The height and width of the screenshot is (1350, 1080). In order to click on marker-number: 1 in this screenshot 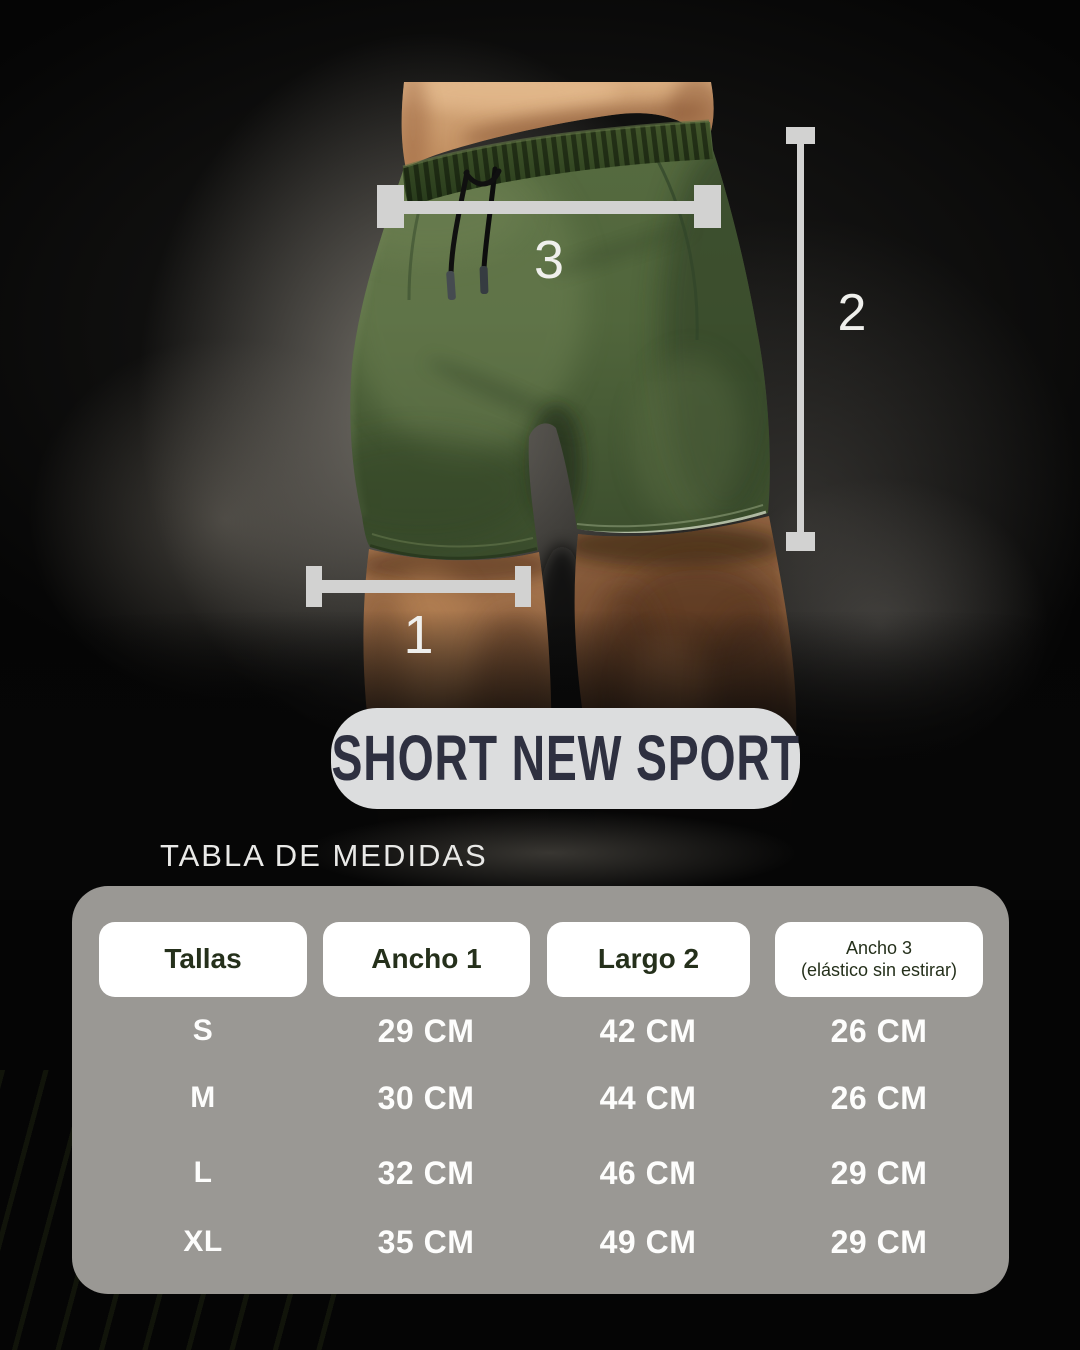, I will do `click(418, 635)`.